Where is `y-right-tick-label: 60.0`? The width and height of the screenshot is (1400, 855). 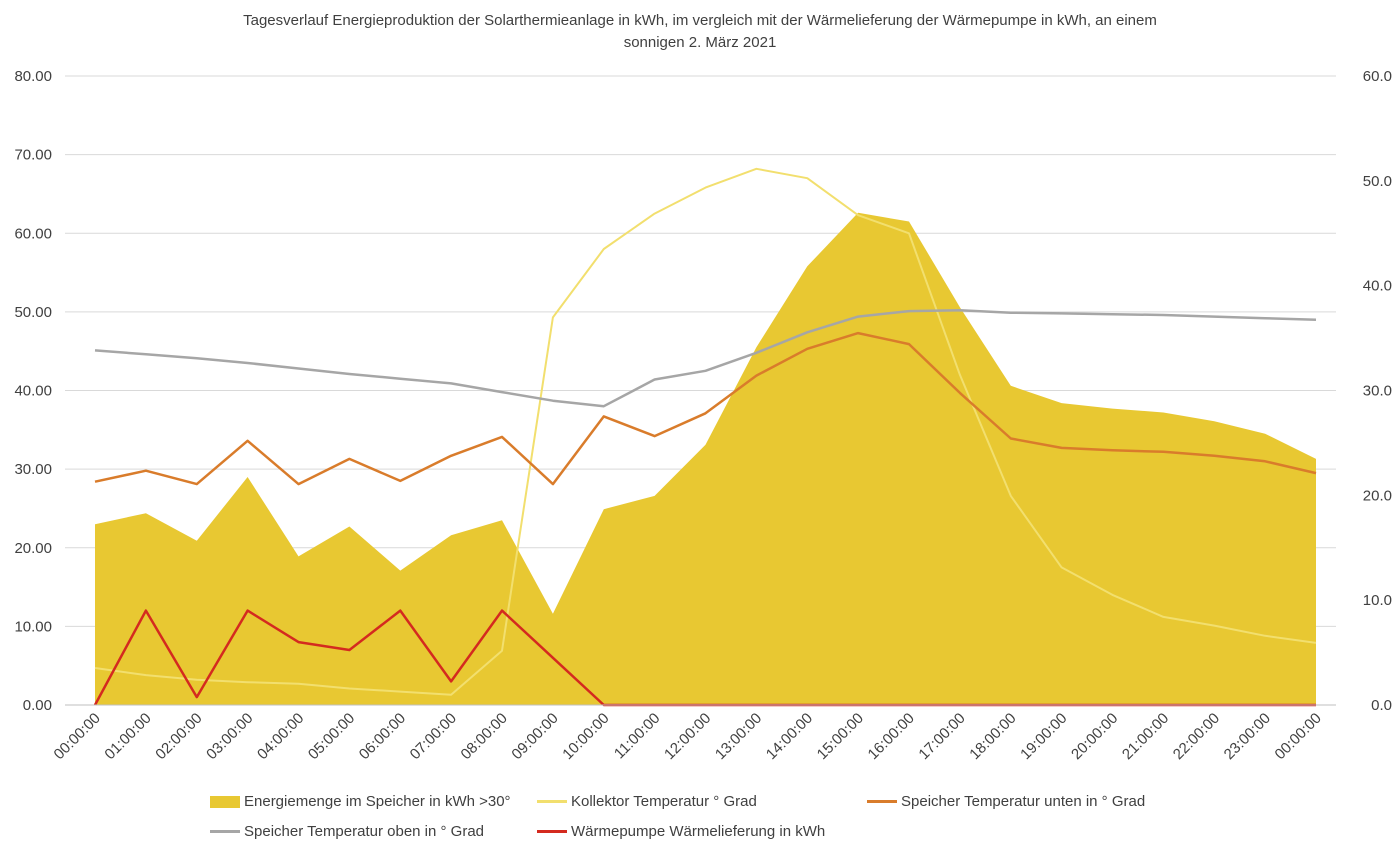 y-right-tick-label: 60.0 is located at coordinates (1377, 76).